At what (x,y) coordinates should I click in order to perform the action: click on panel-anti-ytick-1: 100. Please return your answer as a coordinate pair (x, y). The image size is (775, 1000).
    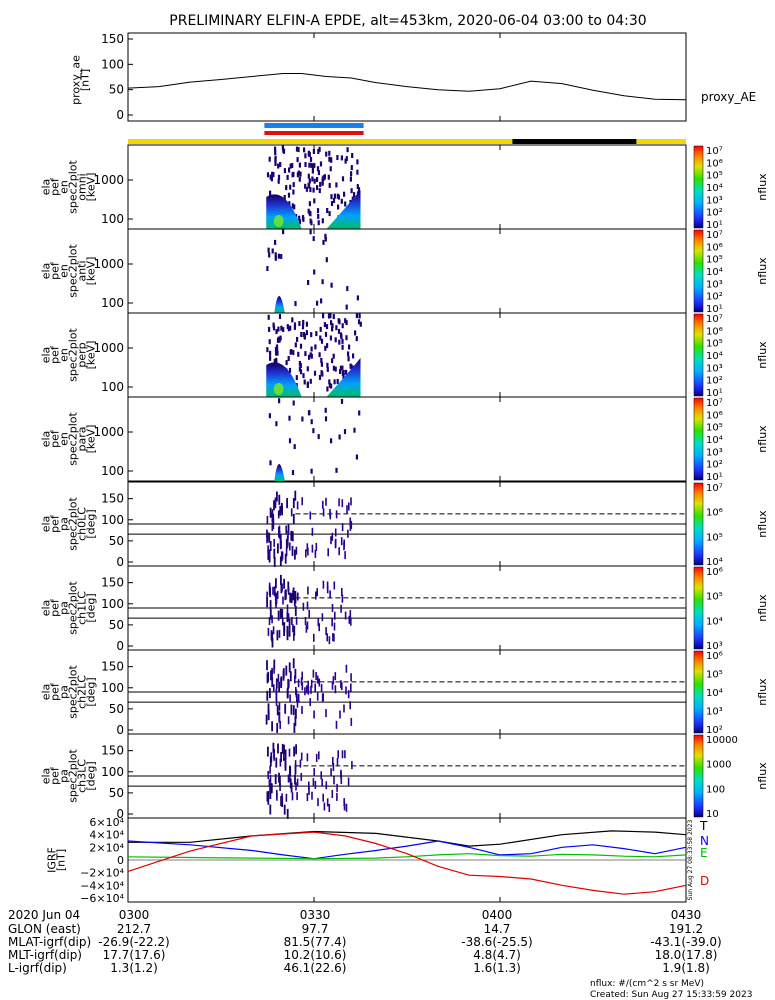
    Looking at the image, I should click on (112, 303).